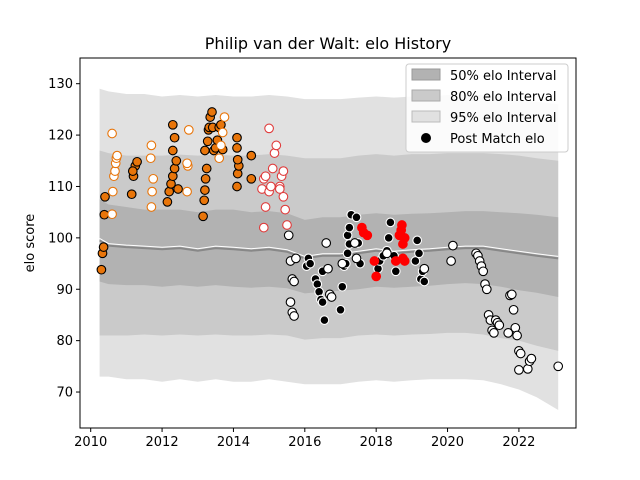 This screenshot has height=480, width=640. I want to click on y-tick-label: 120, so click(60, 136).